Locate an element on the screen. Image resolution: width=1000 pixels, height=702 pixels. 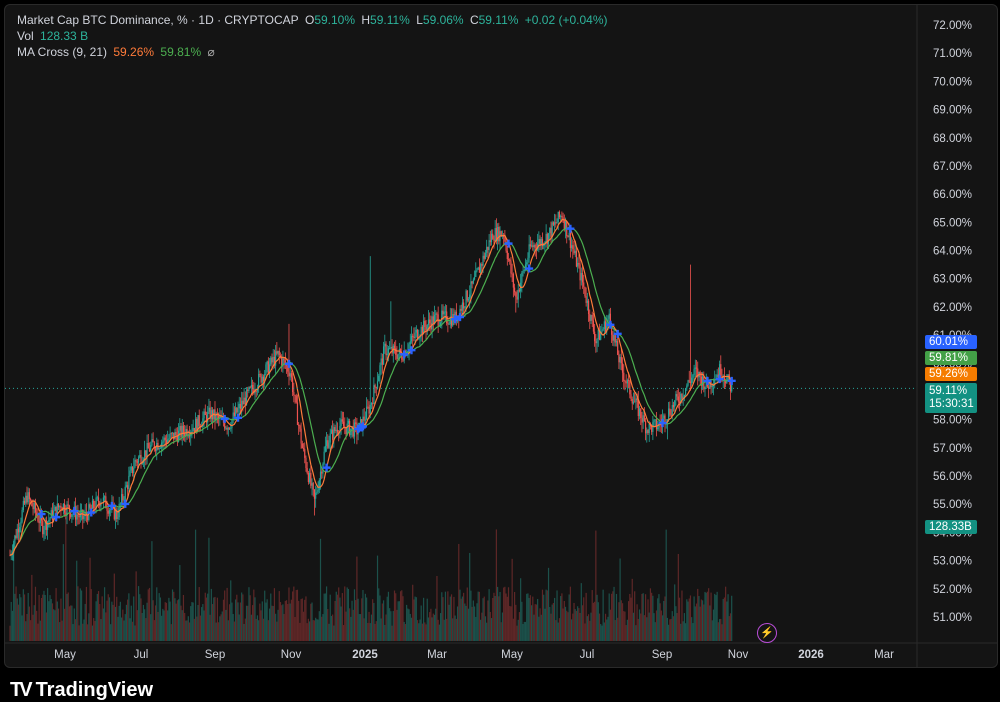
legend-ma-label: MA Cross (9, 21) is located at coordinates (62, 52).